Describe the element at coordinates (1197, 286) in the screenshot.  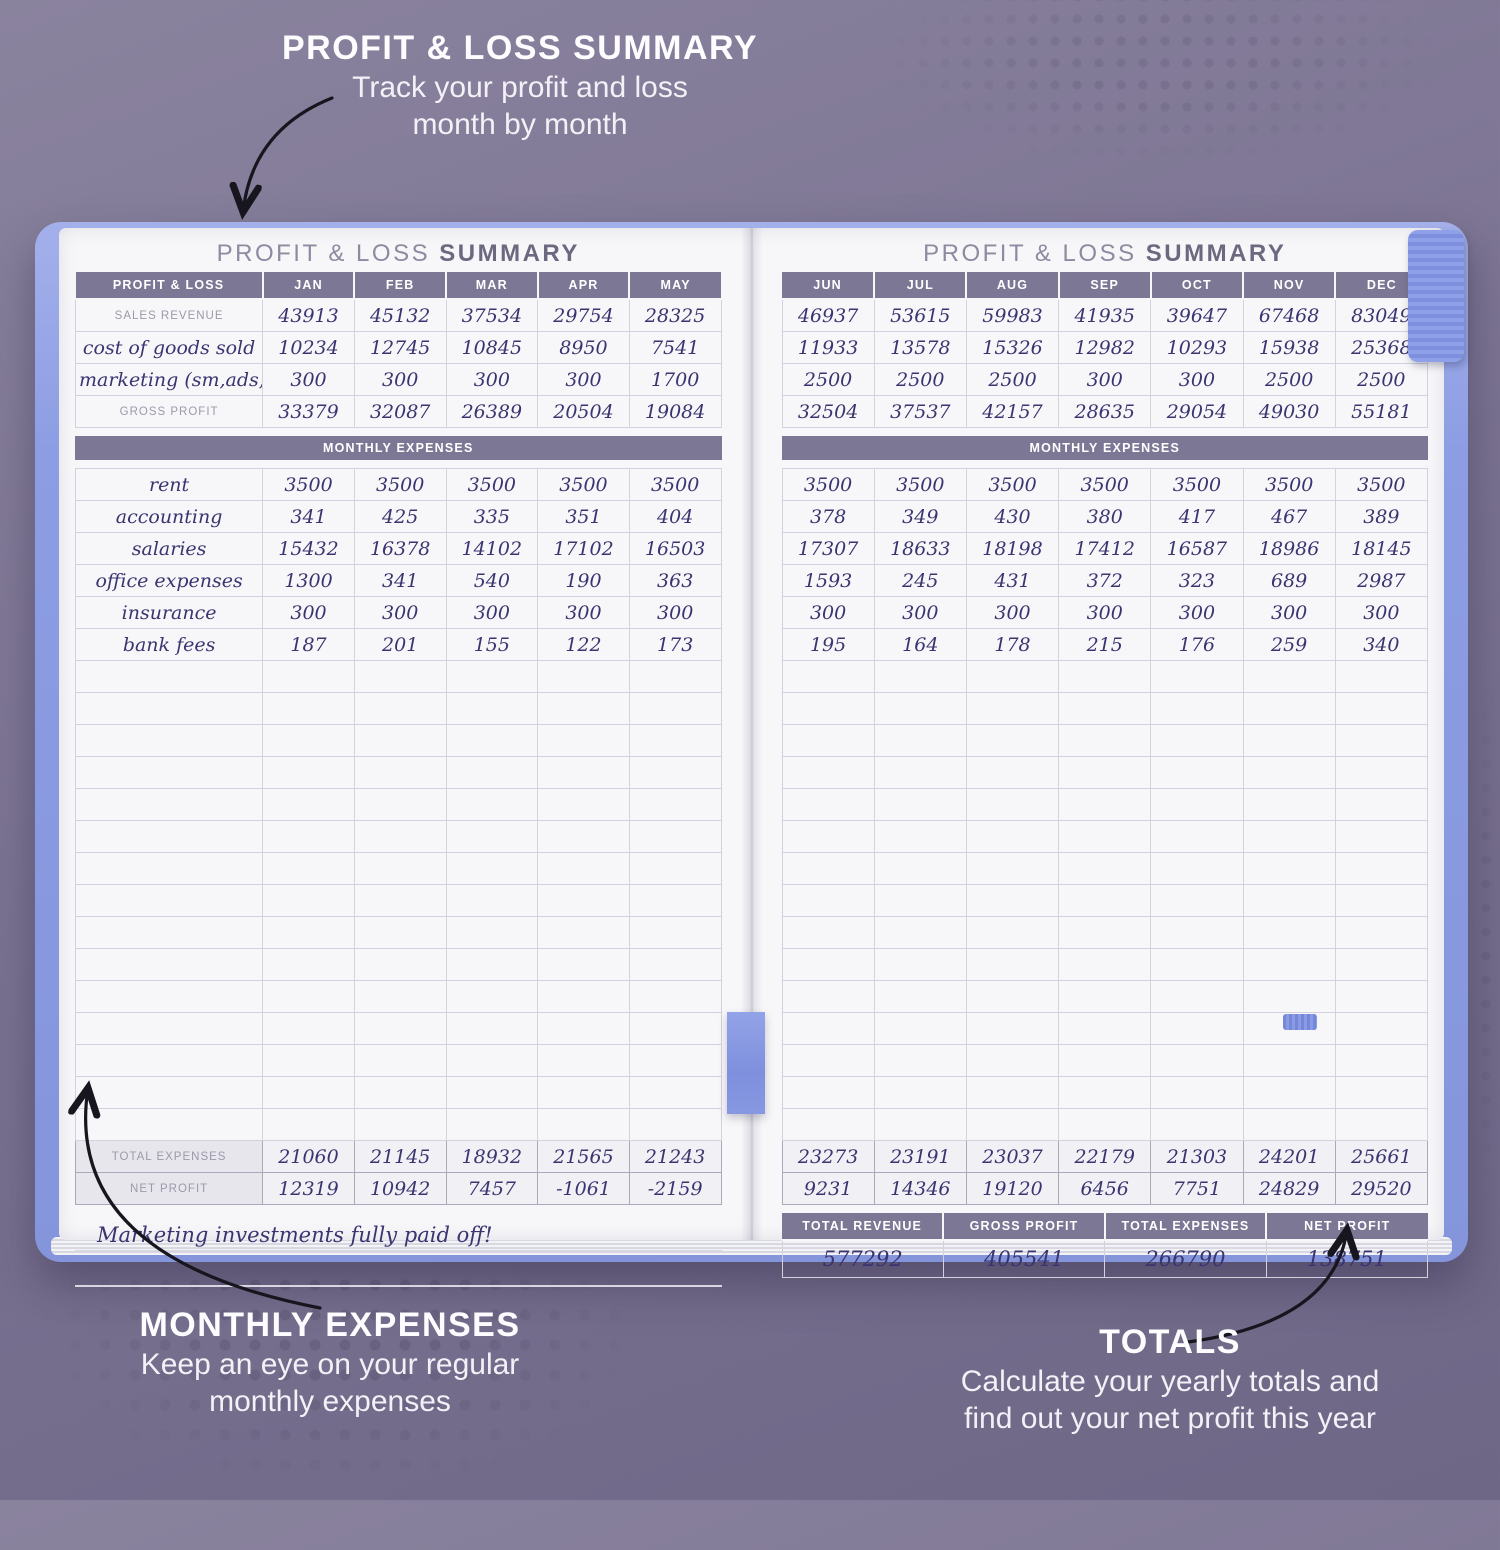
I see `month-header-cell: OCT` at that location.